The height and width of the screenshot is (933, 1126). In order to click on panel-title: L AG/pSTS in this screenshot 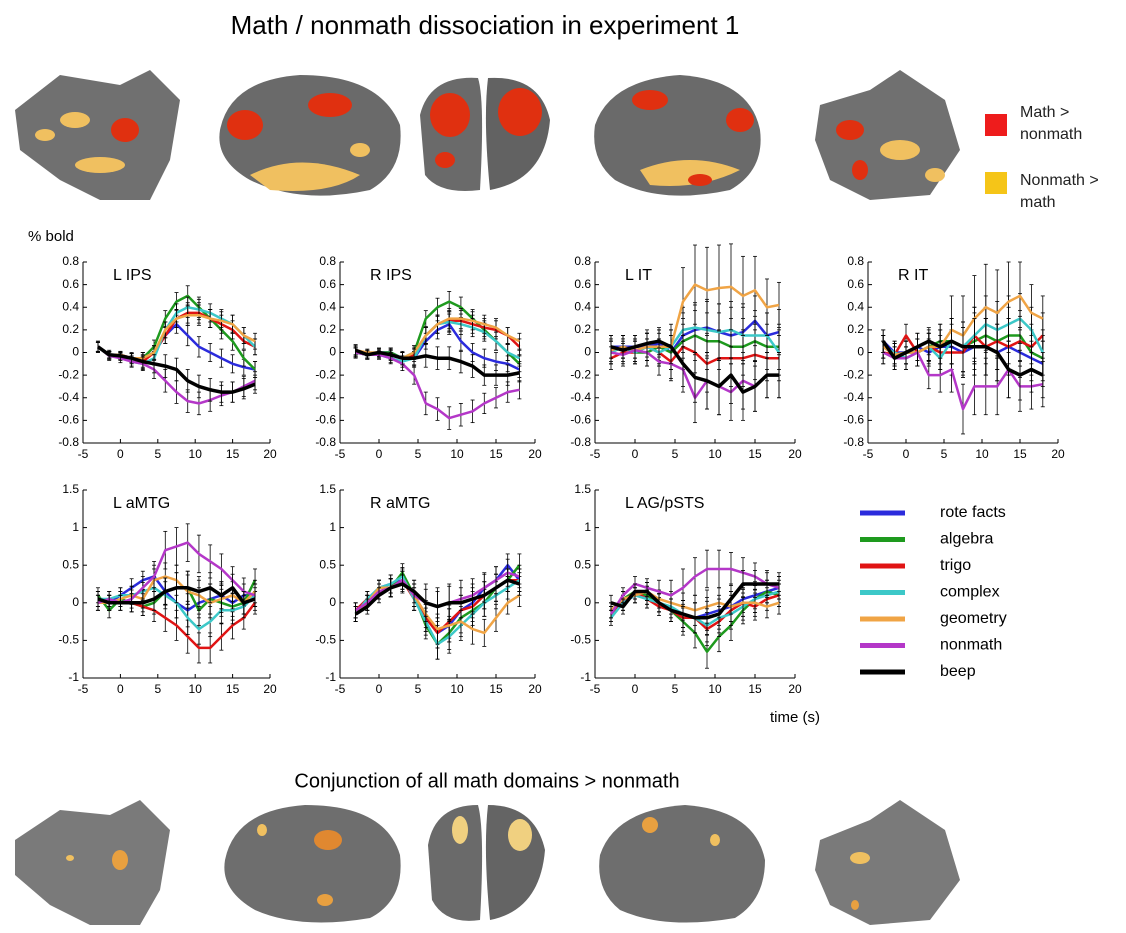, I will do `click(664, 503)`.